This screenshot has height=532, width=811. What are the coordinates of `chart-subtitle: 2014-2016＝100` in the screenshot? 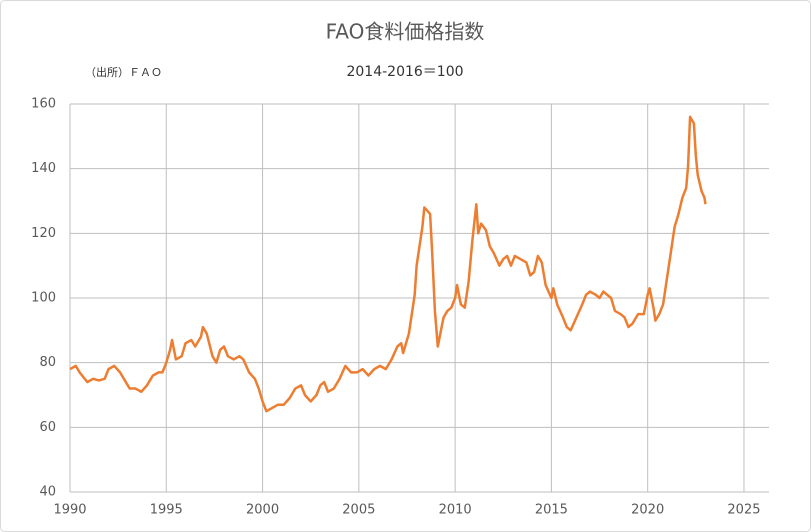 It's located at (404, 72).